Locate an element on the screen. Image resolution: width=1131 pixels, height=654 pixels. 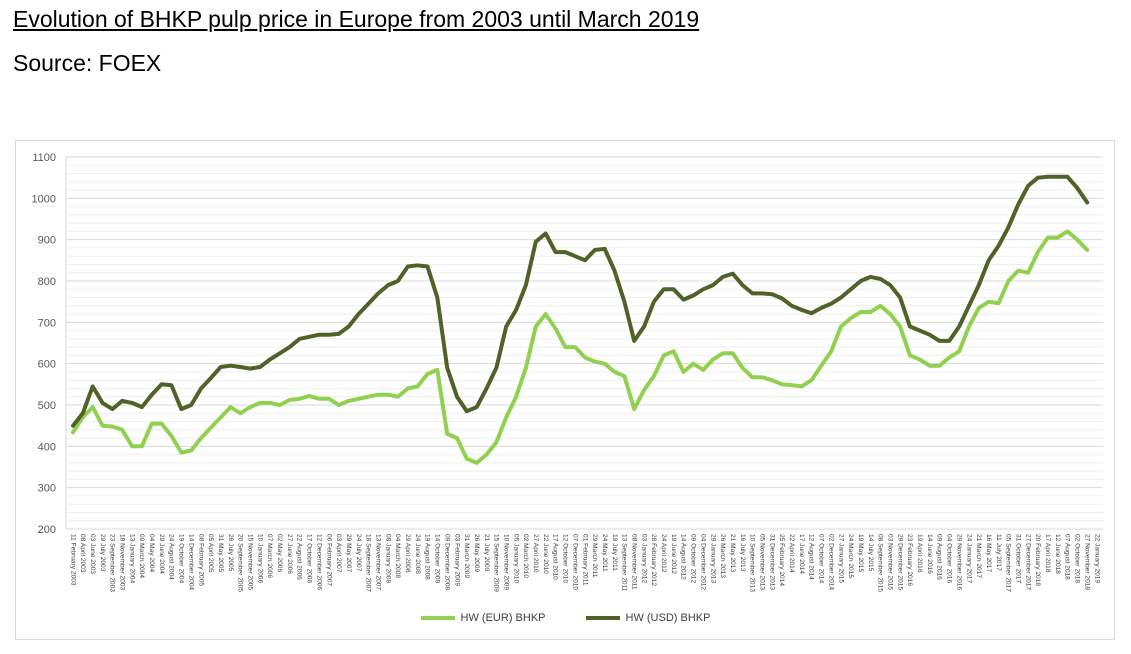
y-tick-label: 1000 is located at coordinates (44, 199).